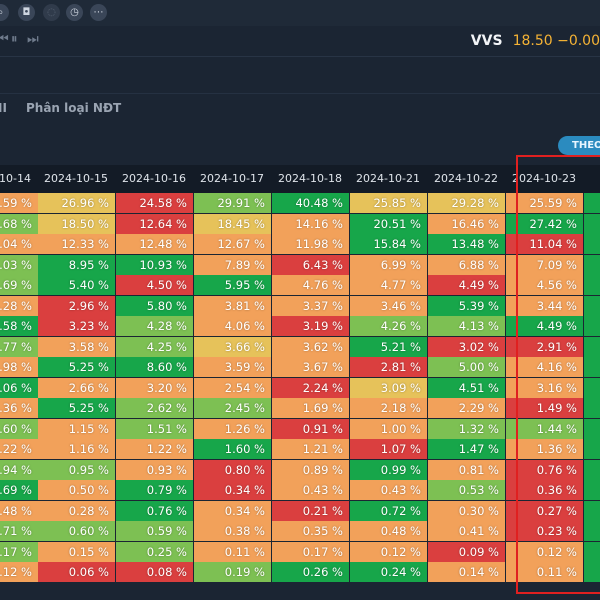 Image resolution: width=600 pixels, height=600 pixels. Describe the element at coordinates (466, 510) in the screenshot. I see `table-cell: 0.30 %` at that location.